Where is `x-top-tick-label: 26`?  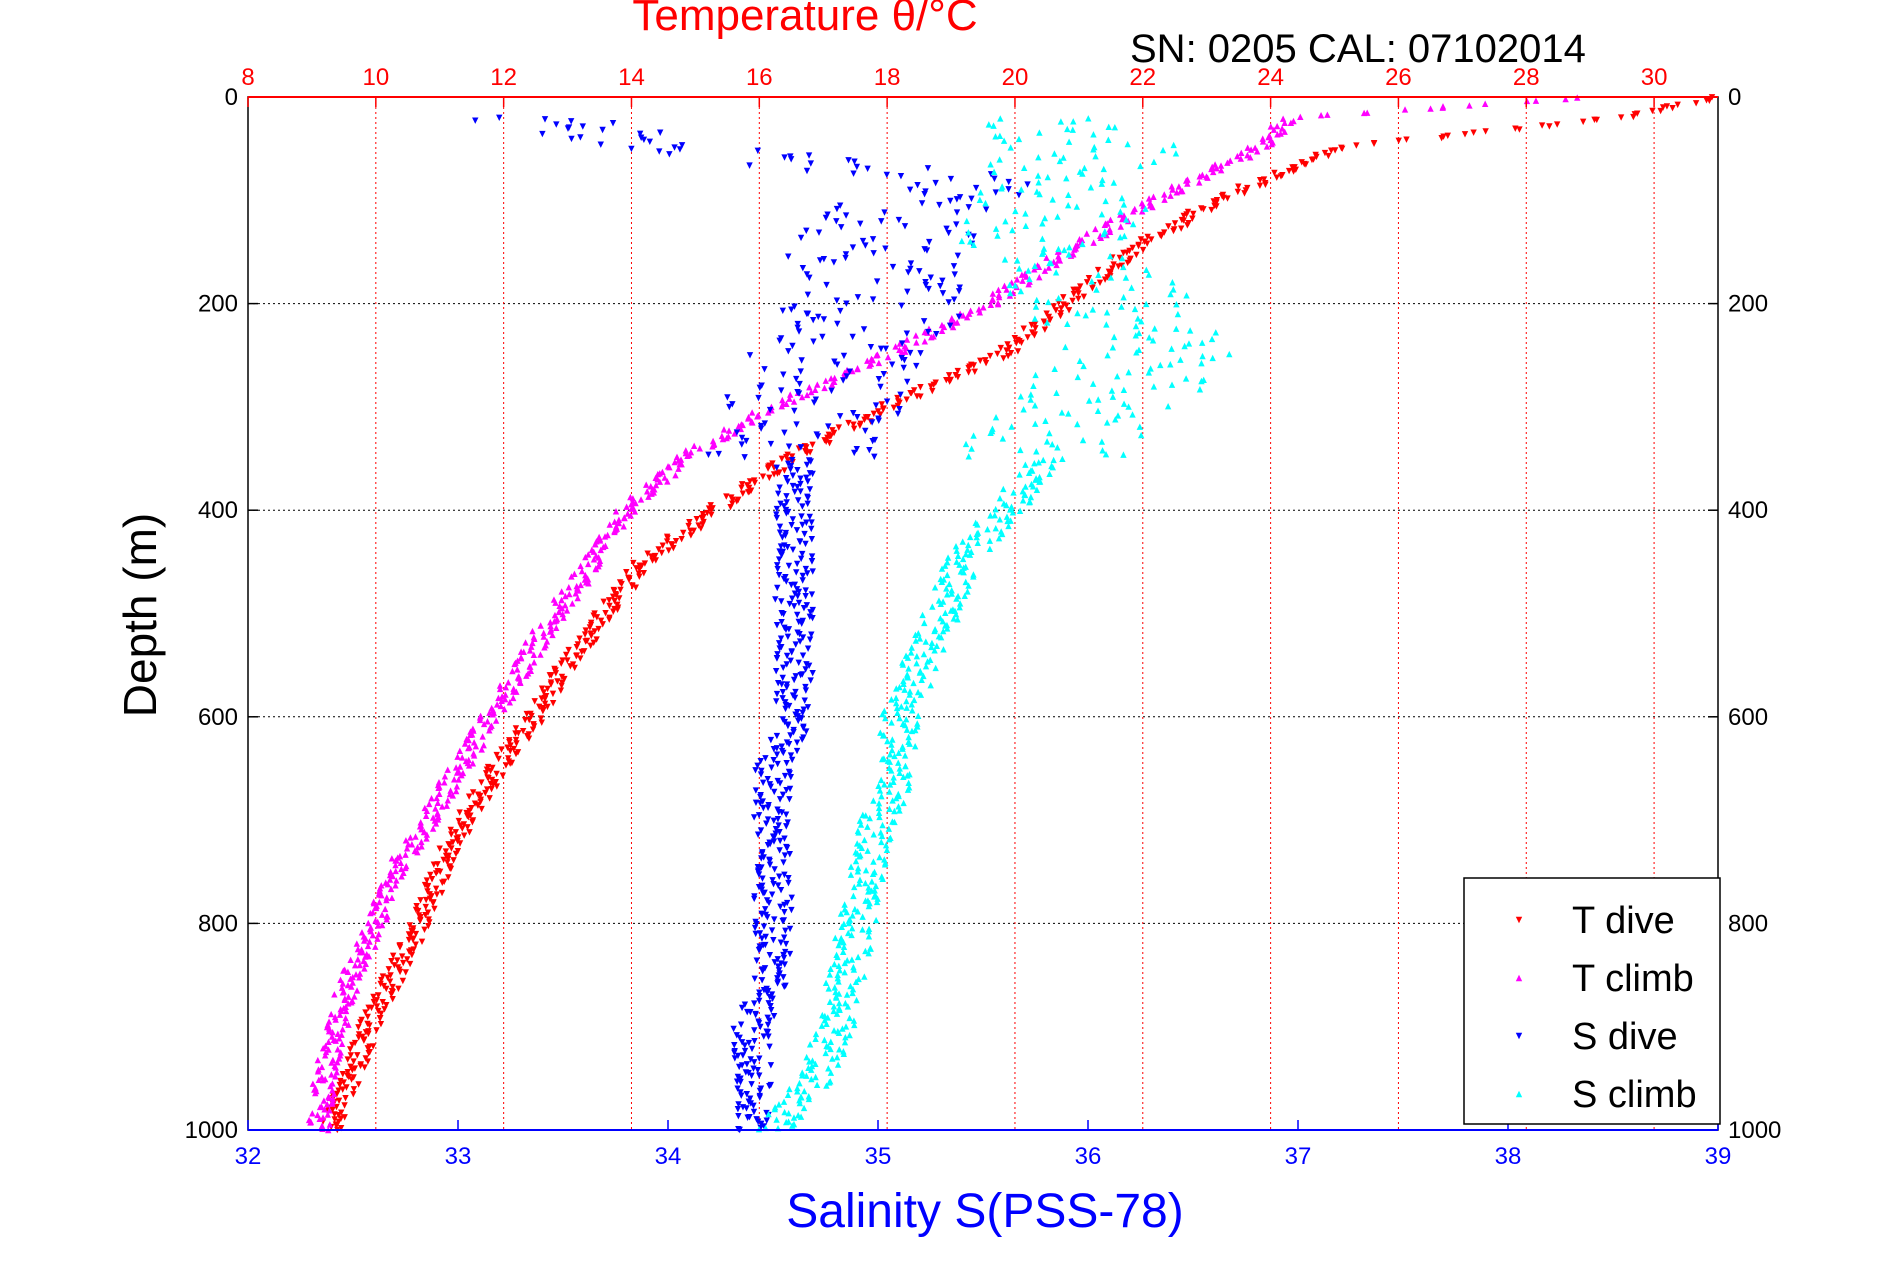 x-top-tick-label: 26 is located at coordinates (1398, 77).